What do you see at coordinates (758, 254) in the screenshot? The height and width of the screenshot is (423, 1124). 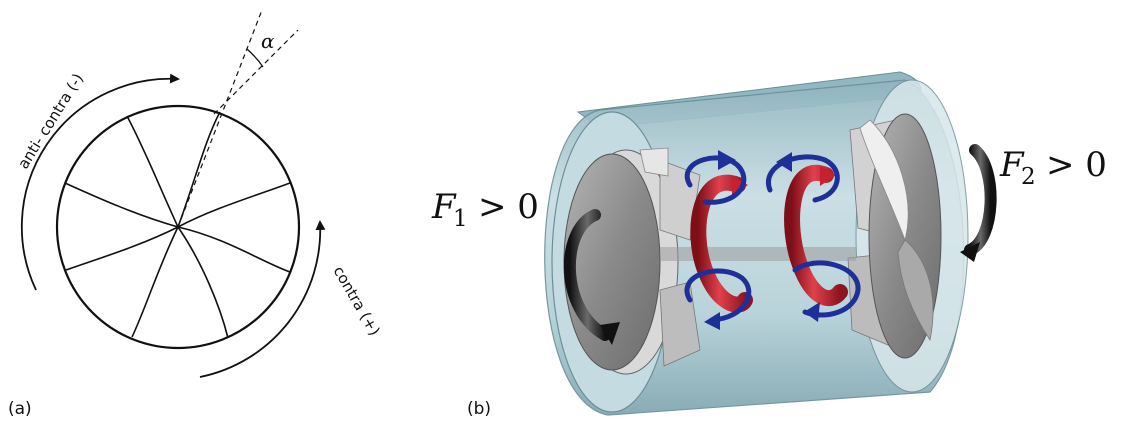 I see `central-shaft` at bounding box center [758, 254].